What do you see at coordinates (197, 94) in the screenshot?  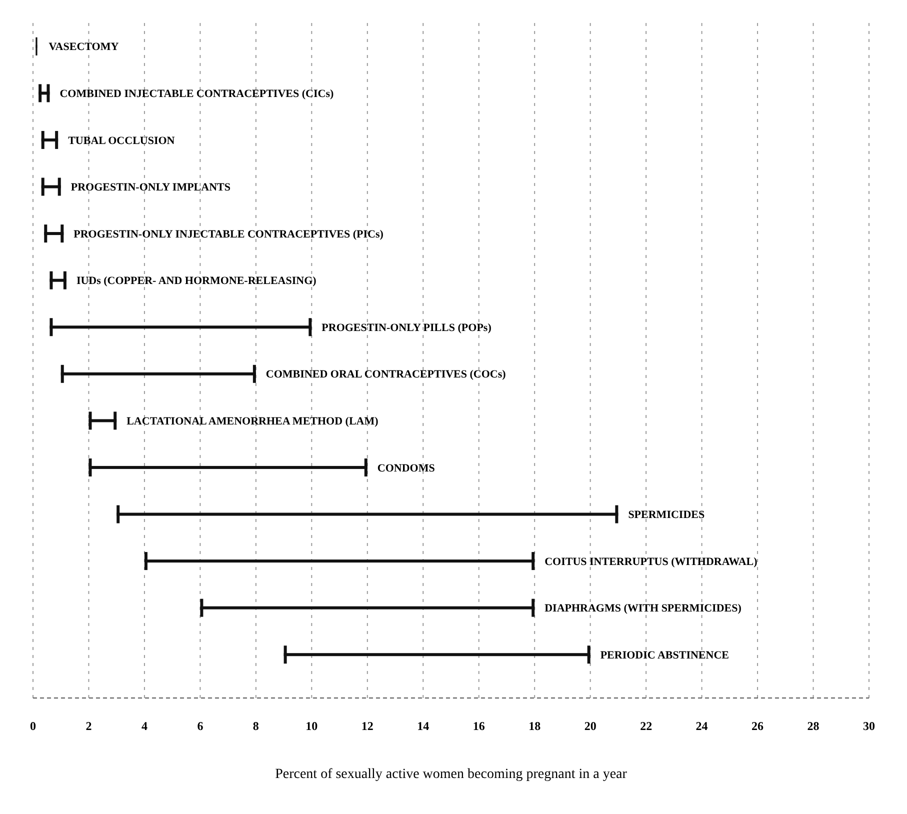 I see `y-tick-label: COMBINED INJECTABLE CONTRACEPTIVES (CICs)` at bounding box center [197, 94].